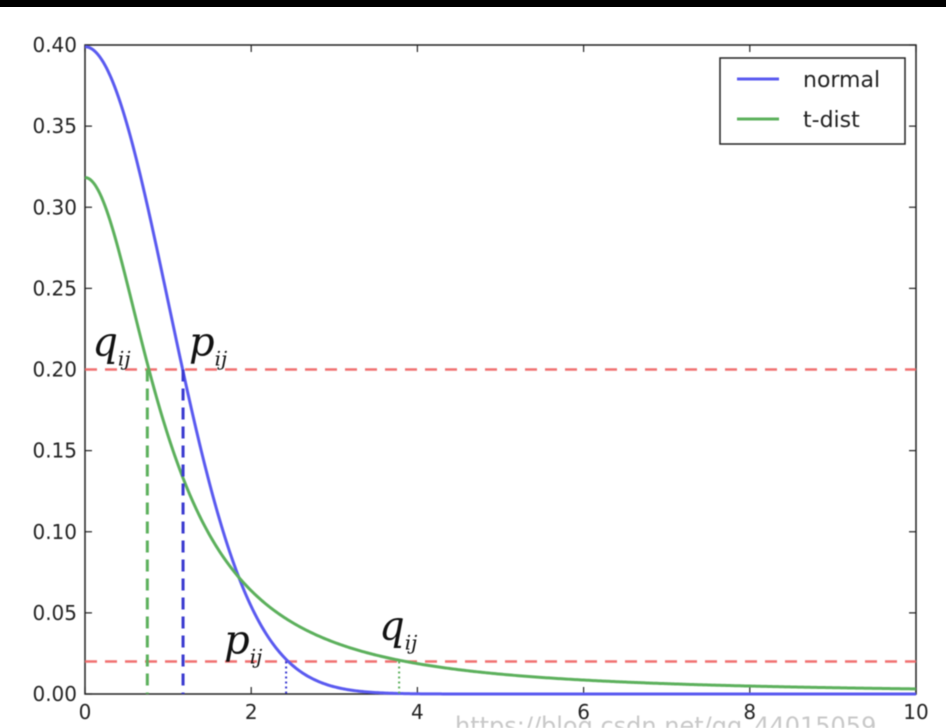 This screenshot has width=946, height=728. I want to click on watermark-text: https://blog.csdn.net/qq_44015059, so click(665, 720).